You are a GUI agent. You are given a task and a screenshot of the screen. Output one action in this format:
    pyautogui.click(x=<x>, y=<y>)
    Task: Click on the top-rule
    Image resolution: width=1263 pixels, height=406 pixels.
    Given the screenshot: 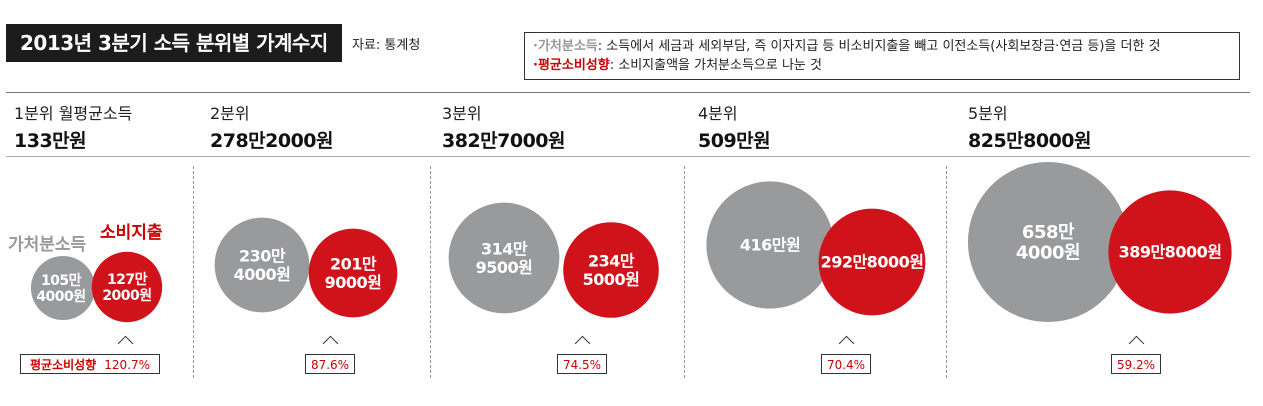 What is the action you would take?
    pyautogui.click(x=628, y=92)
    